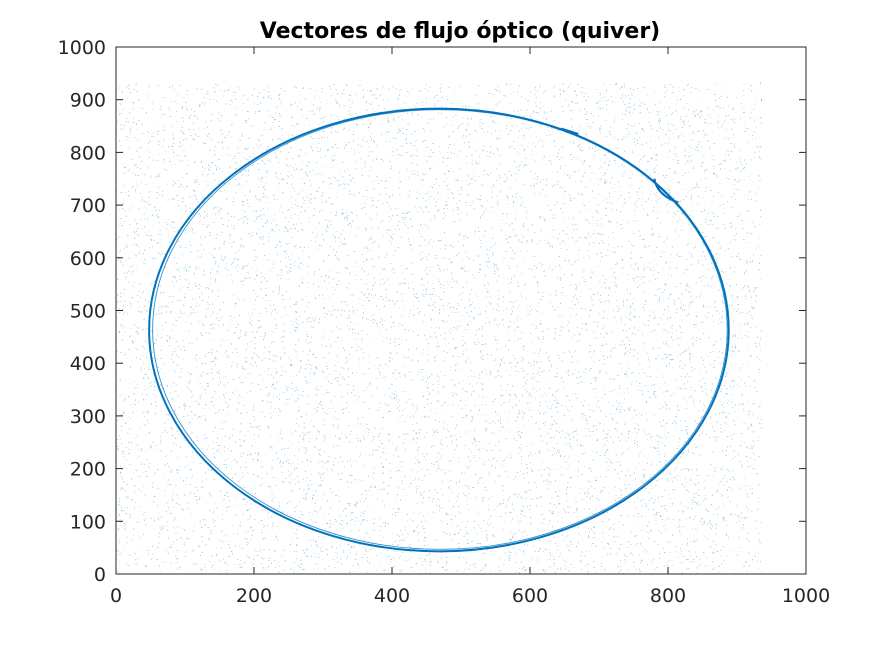 The width and height of the screenshot is (891, 645). Describe the element at coordinates (88, 153) in the screenshot. I see `y-tick-label: 800` at that location.